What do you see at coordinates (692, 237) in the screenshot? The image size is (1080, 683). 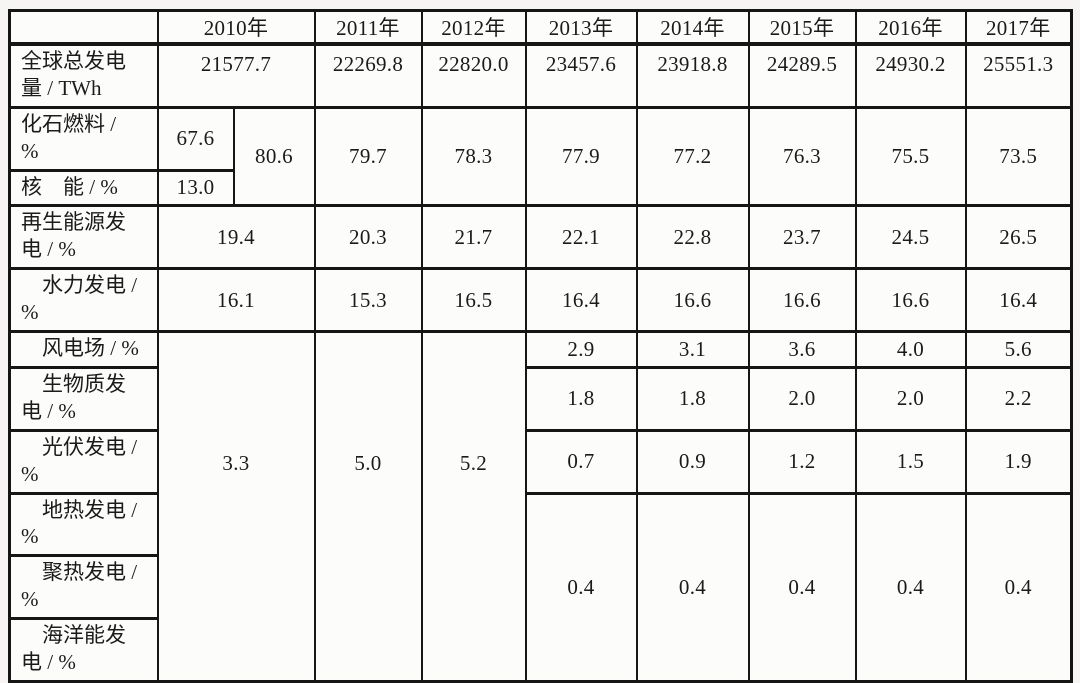 I see `data-cell: 22.8` at bounding box center [692, 237].